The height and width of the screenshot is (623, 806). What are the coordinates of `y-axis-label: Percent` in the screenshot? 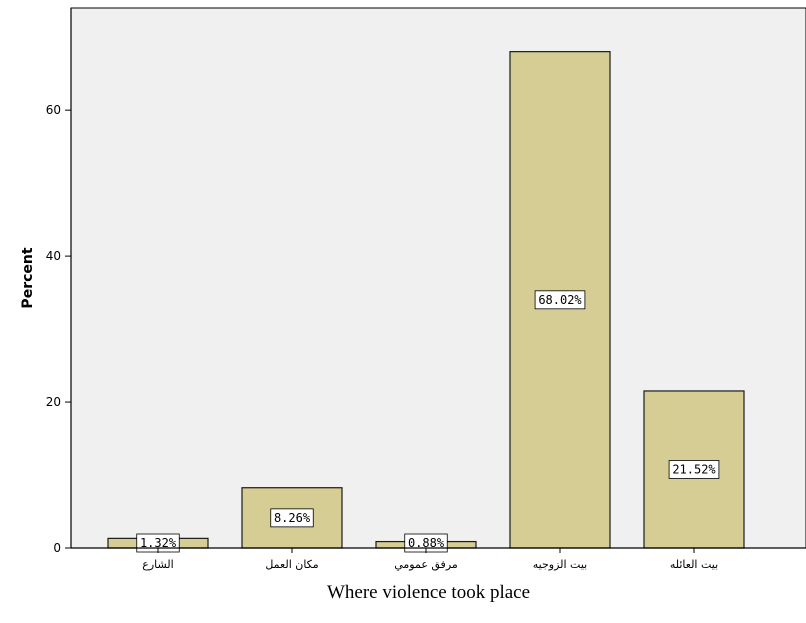 It's located at (28, 277).